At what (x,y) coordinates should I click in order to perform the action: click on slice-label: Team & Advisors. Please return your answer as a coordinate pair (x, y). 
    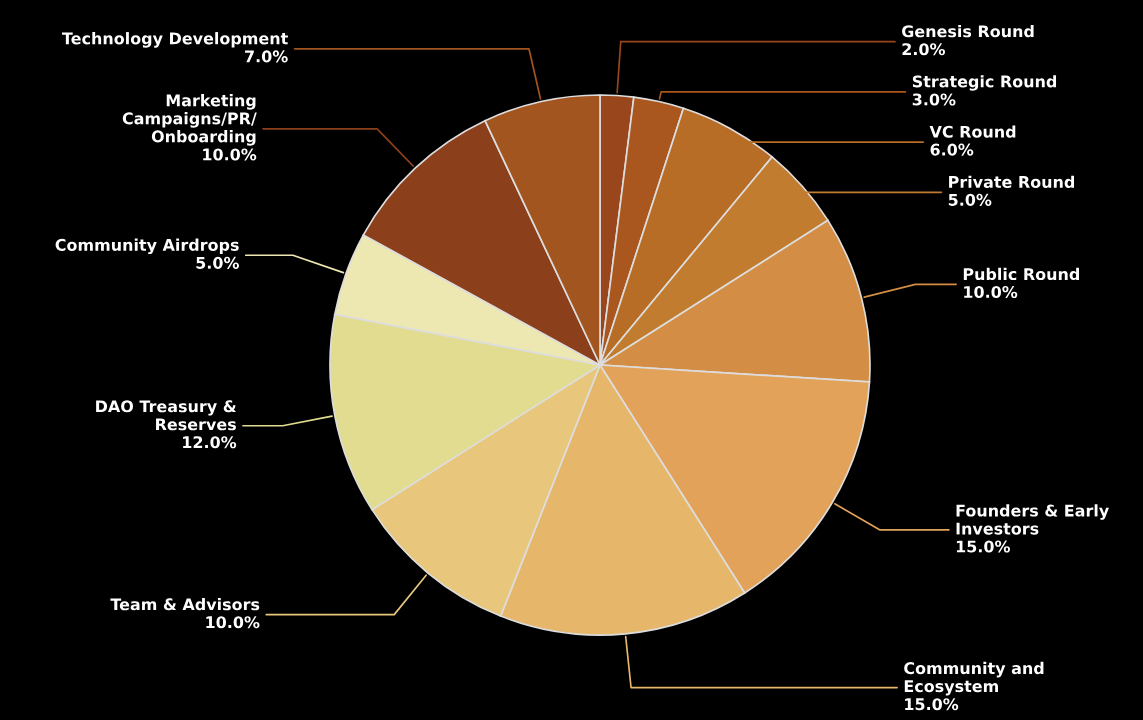
    Looking at the image, I should click on (185, 604).